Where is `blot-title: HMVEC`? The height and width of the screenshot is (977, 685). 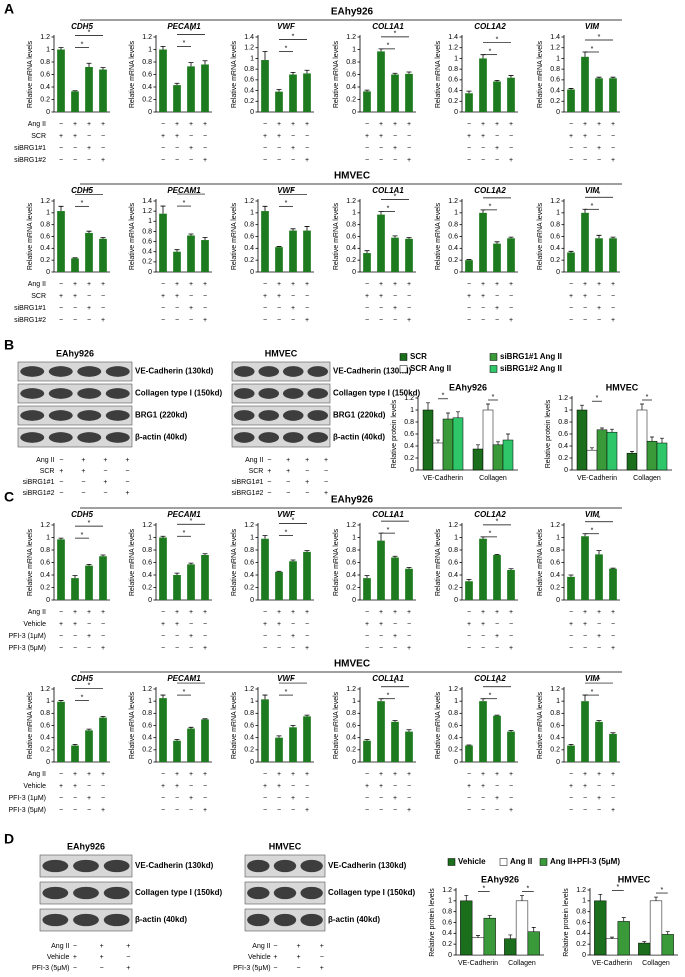 blot-title: HMVEC is located at coordinates (281, 353).